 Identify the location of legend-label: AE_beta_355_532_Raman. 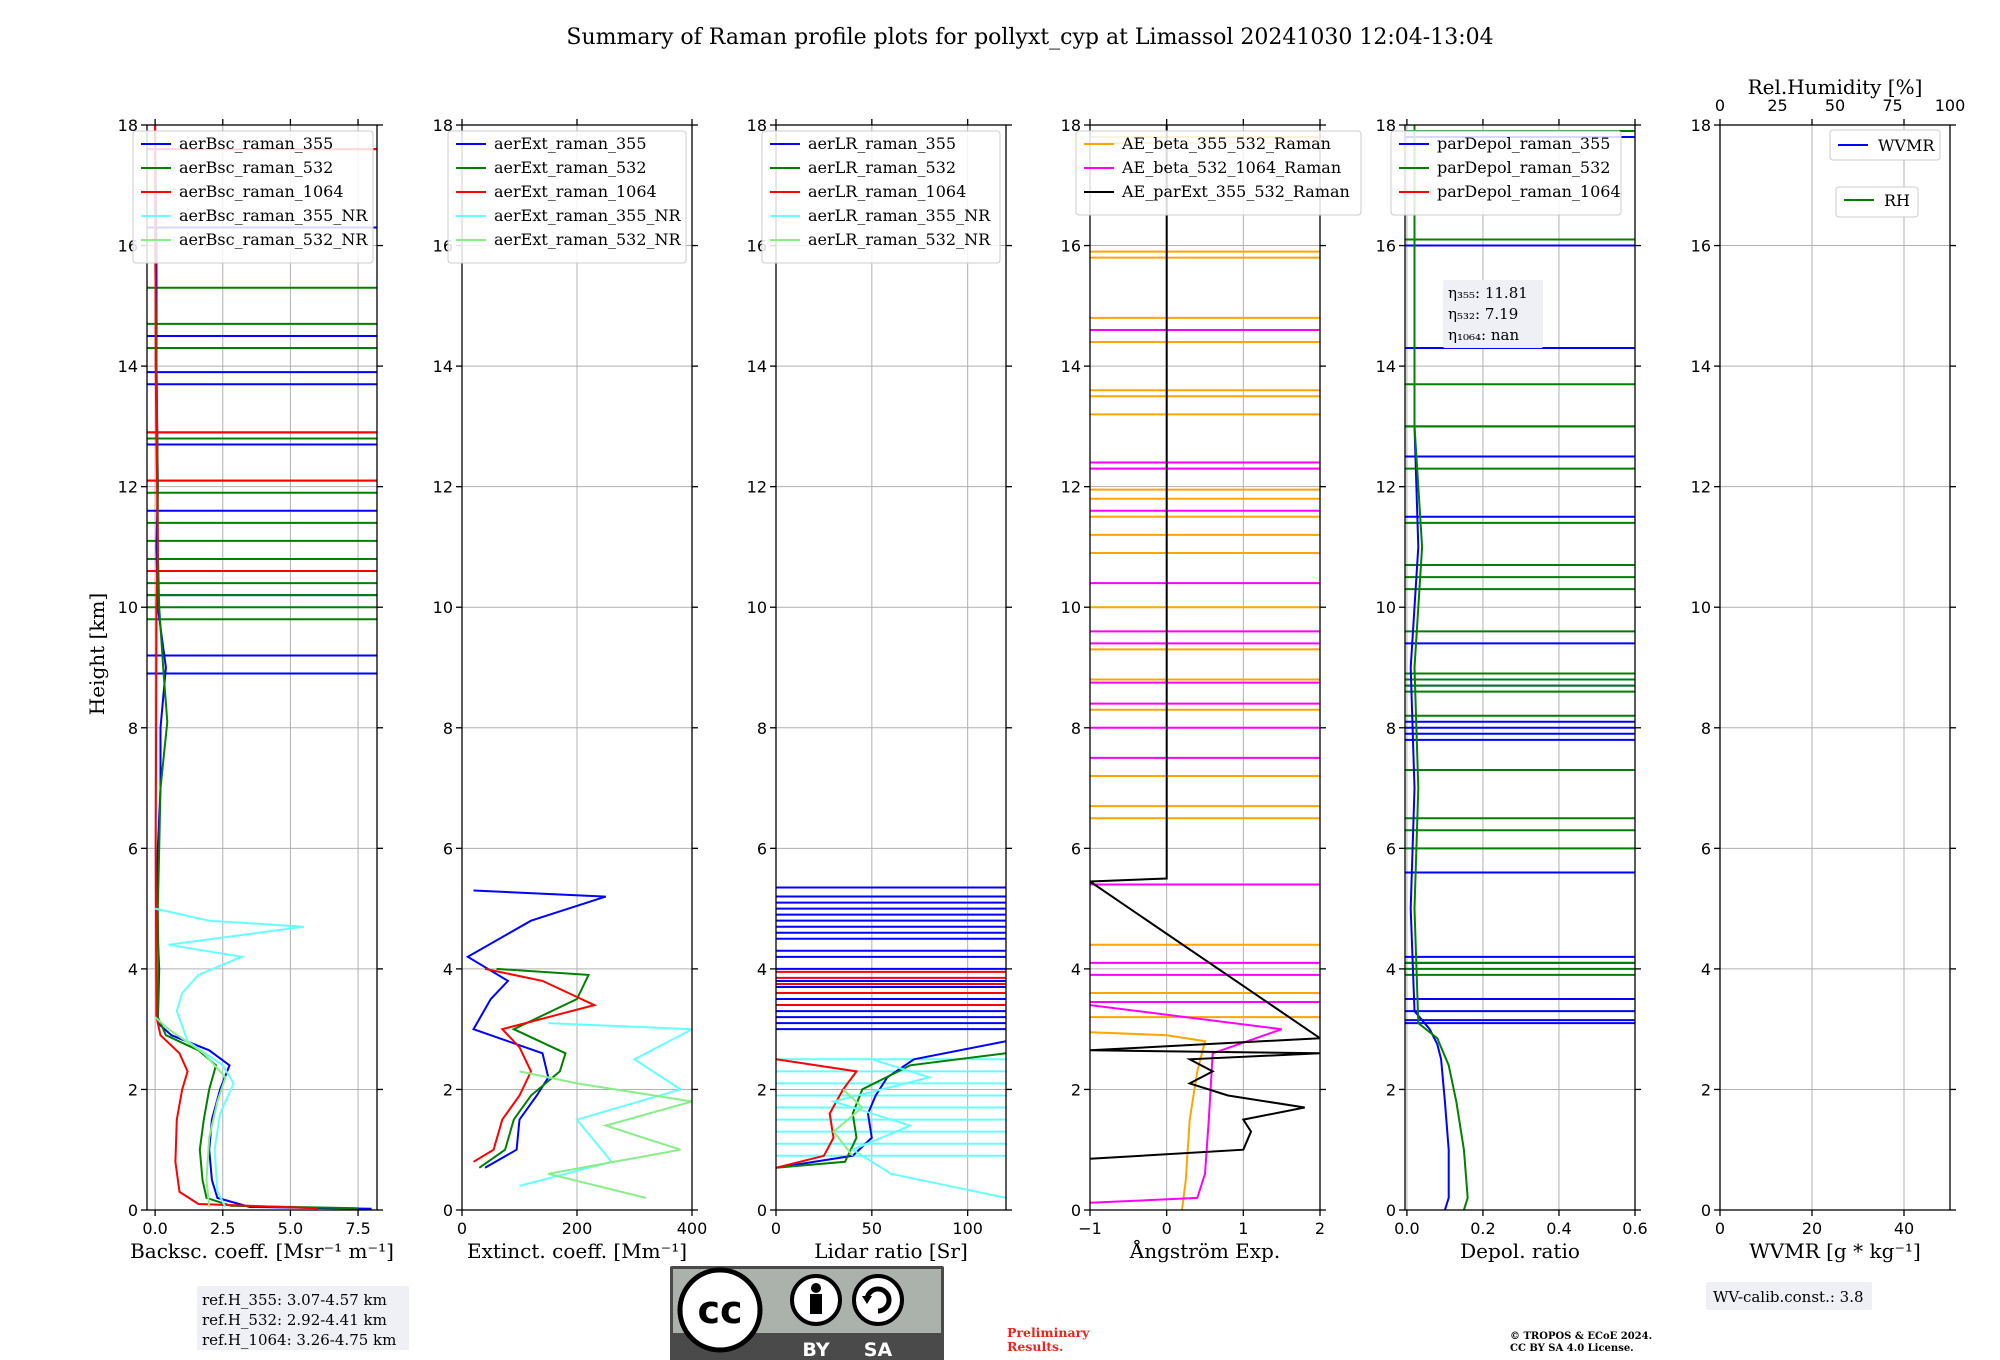
(1226, 143).